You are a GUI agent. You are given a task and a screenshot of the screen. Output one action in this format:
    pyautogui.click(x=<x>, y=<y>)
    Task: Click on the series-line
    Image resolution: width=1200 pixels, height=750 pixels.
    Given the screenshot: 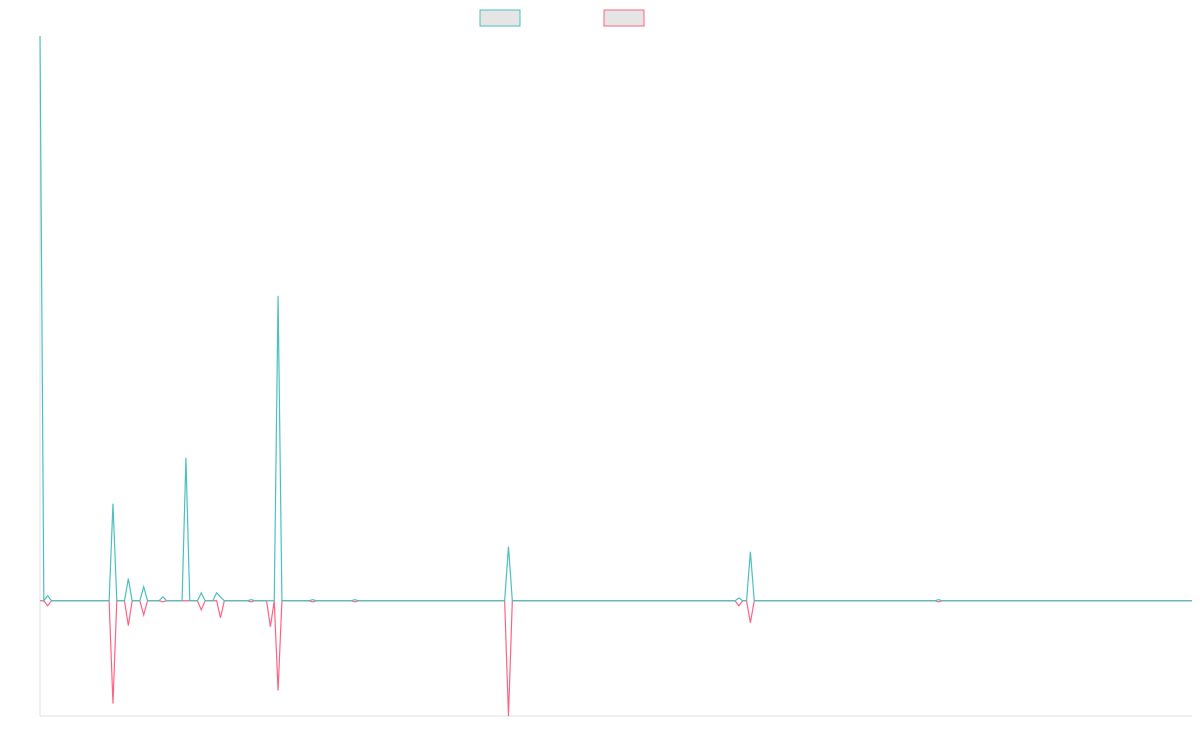 What is the action you would take?
    pyautogui.click(x=616, y=658)
    